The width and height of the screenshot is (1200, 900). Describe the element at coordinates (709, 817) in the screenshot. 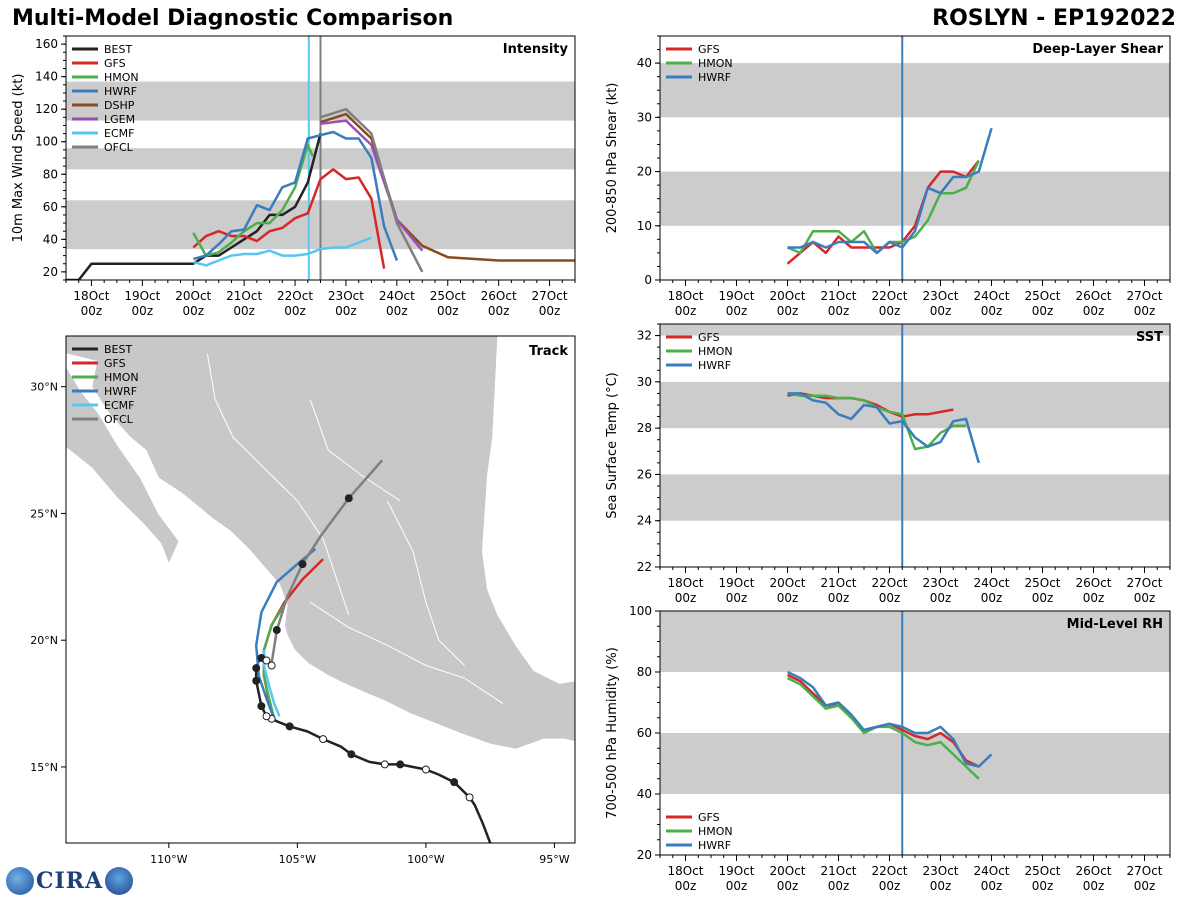

I see `rh-legend-label-gfs: GFS` at that location.